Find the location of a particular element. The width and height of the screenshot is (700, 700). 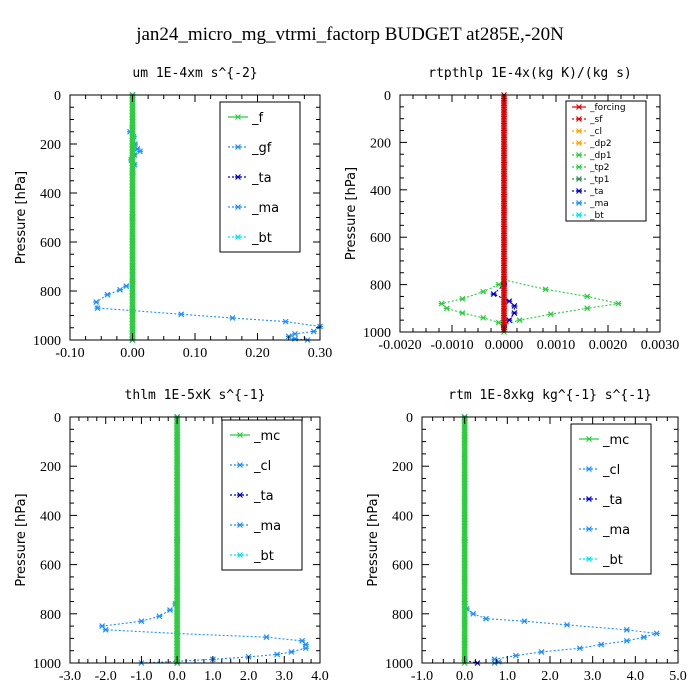

legend-label: _tp1 is located at coordinates (599, 180).